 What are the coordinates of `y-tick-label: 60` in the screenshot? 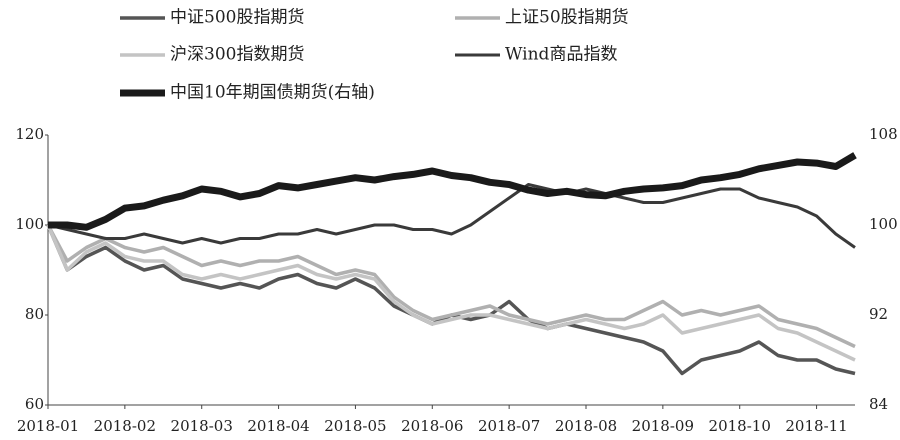 It's located at (34, 404).